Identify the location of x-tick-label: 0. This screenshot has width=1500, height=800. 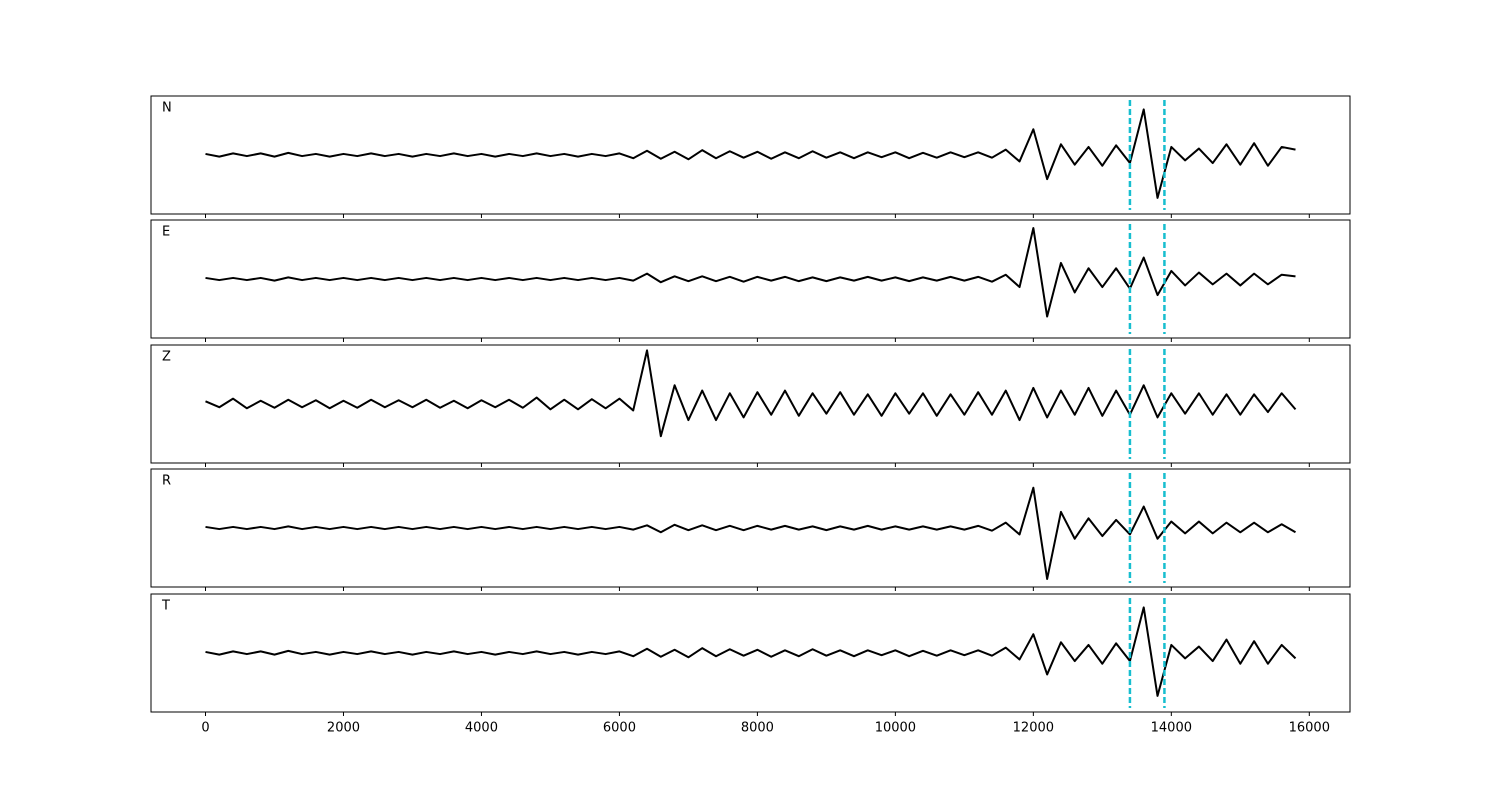
(205, 728).